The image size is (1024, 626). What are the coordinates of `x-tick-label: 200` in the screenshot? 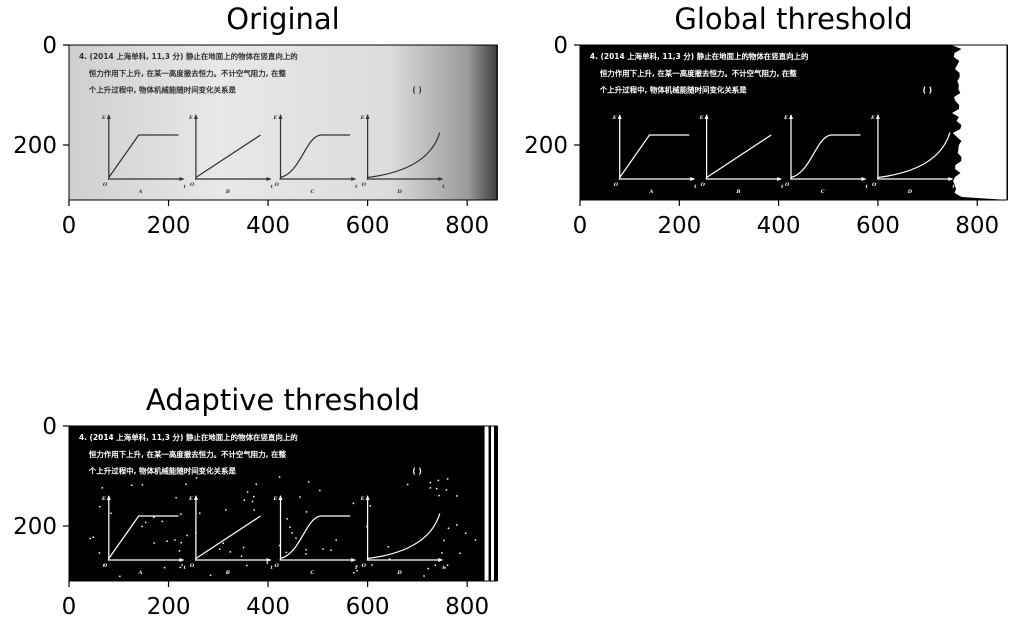 It's located at (679, 226).